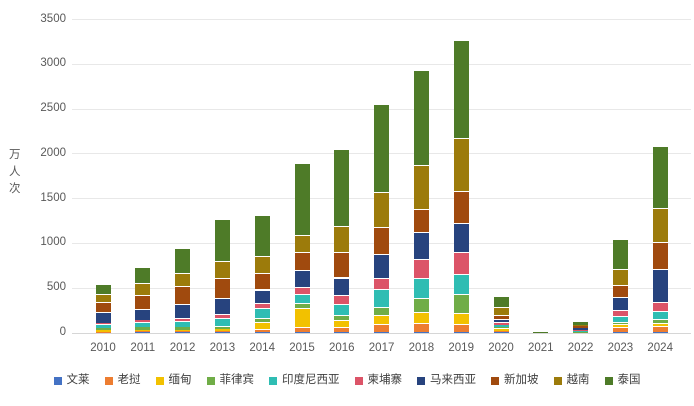  I want to click on legend-label: 柬埔寨, so click(385, 380).